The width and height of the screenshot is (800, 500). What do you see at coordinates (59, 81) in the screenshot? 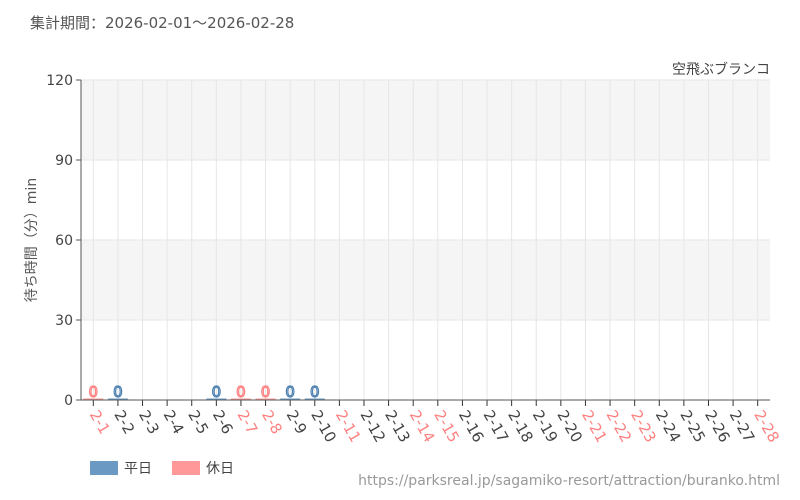
I see `y-tick-label: 120` at bounding box center [59, 81].